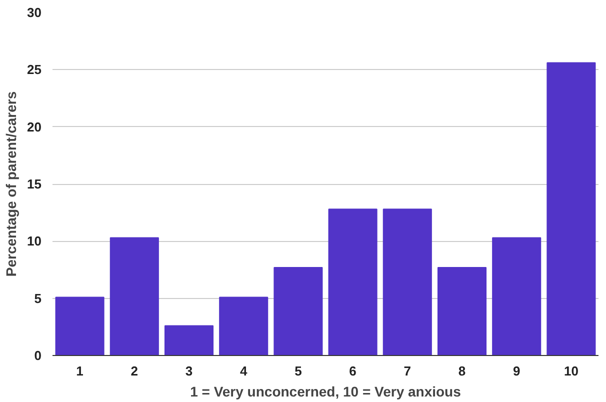 This screenshot has width=606, height=402. Describe the element at coordinates (34, 241) in the screenshot. I see `y-tick-label: 10` at that location.